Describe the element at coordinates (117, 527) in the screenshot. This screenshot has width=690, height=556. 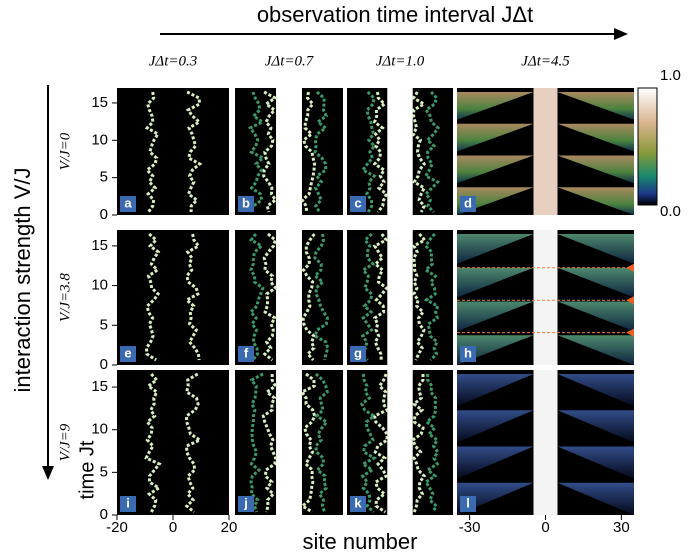
I see `x-tick-label: -20` at that location.